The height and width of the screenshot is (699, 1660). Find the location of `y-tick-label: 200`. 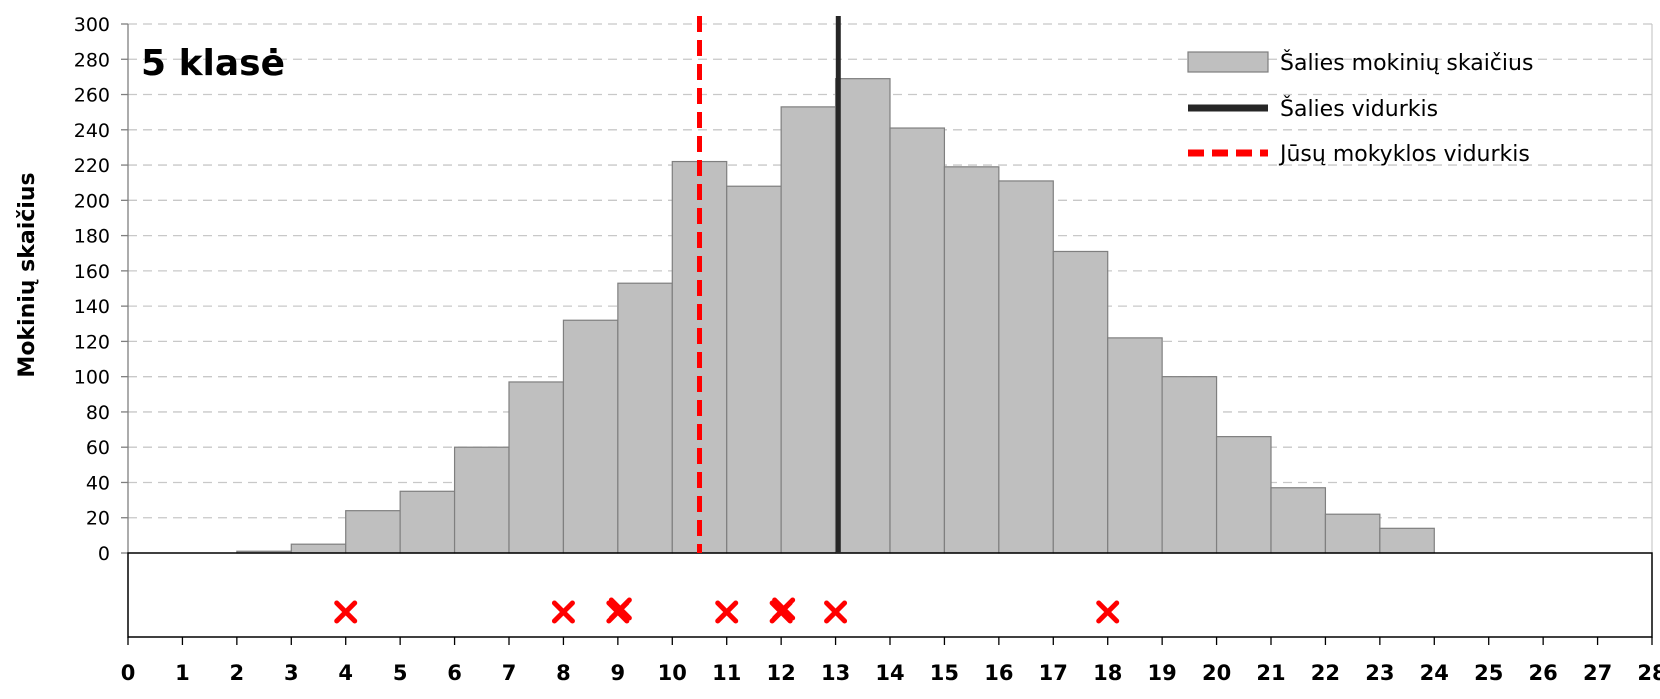

y-tick-label: 200 is located at coordinates (92, 201).